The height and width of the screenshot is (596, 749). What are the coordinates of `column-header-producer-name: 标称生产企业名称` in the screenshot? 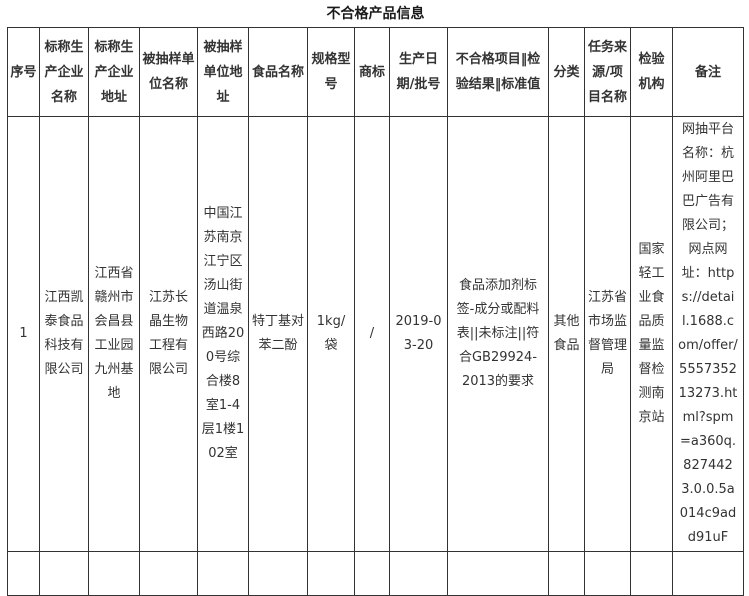 It's located at (64, 72).